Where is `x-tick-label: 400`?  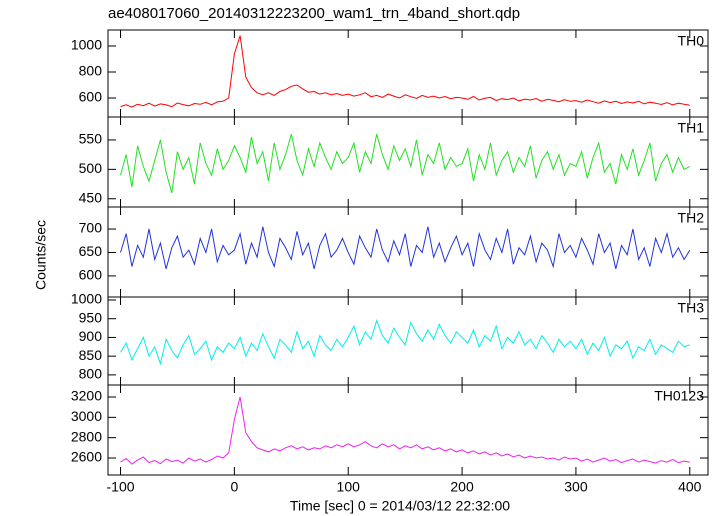 x-tick-label: 400 is located at coordinates (690, 487).